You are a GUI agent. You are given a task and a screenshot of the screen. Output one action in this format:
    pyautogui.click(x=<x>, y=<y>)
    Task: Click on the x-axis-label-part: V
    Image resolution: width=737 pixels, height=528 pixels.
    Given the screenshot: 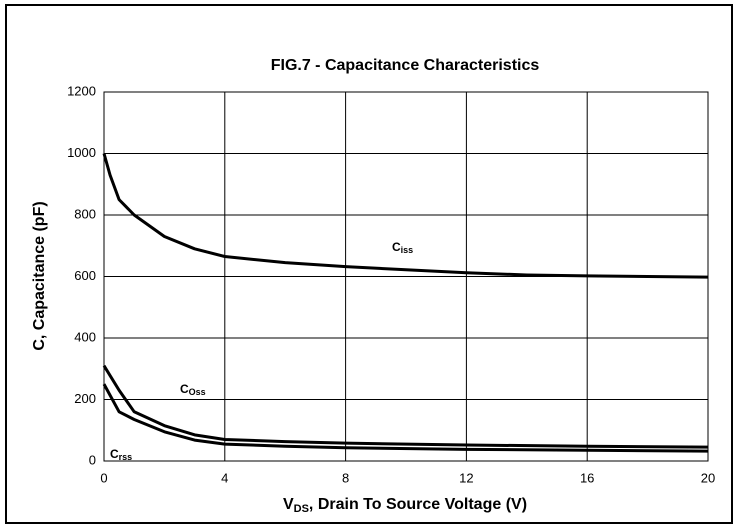 What is the action you would take?
    pyautogui.click(x=288, y=504)
    